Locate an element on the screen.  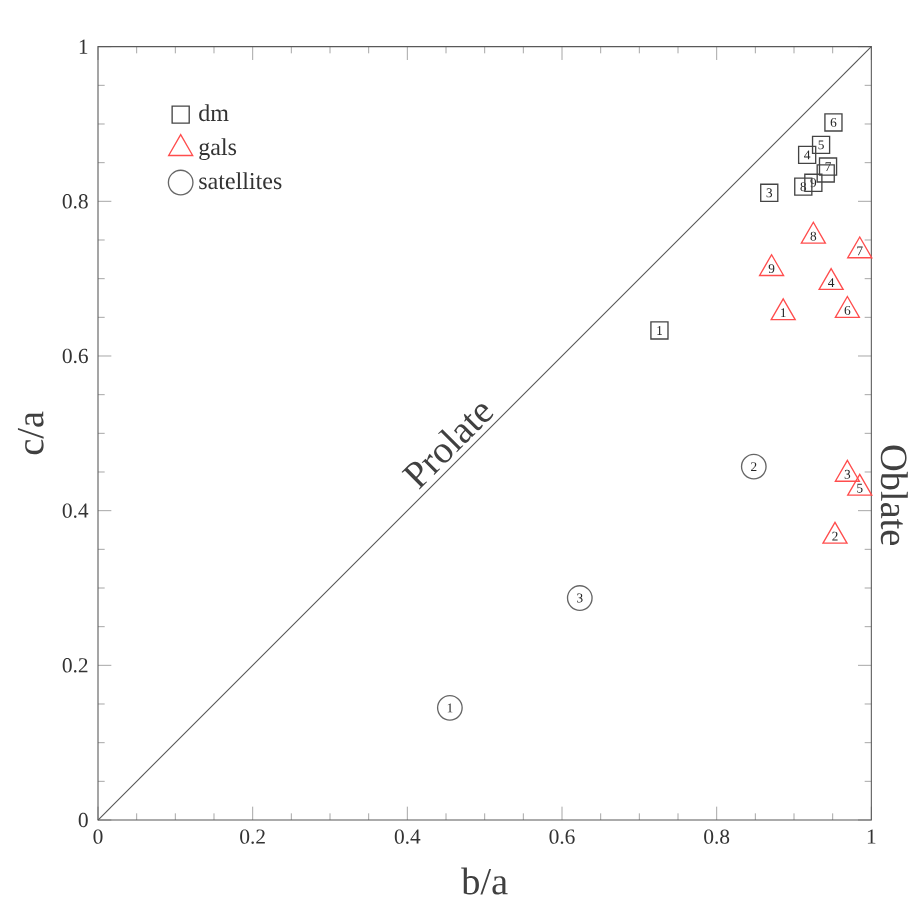
text: Oblate is located at coordinates (894, 495).